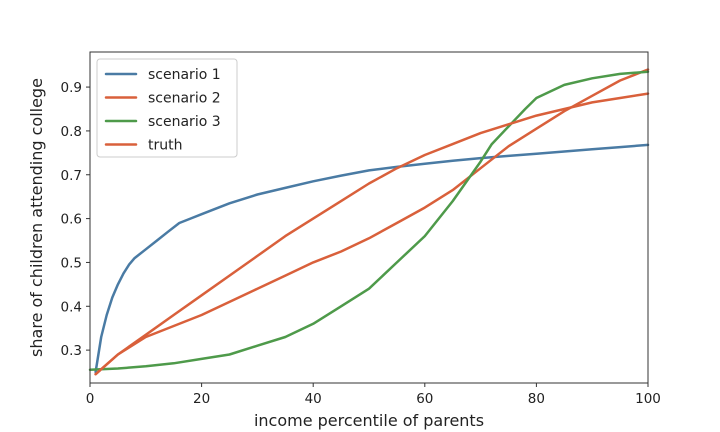 Image resolution: width=720 pixels, height=432 pixels. Describe the element at coordinates (369, 420) in the screenshot. I see `x-axis-label: income percentile of parents` at that location.